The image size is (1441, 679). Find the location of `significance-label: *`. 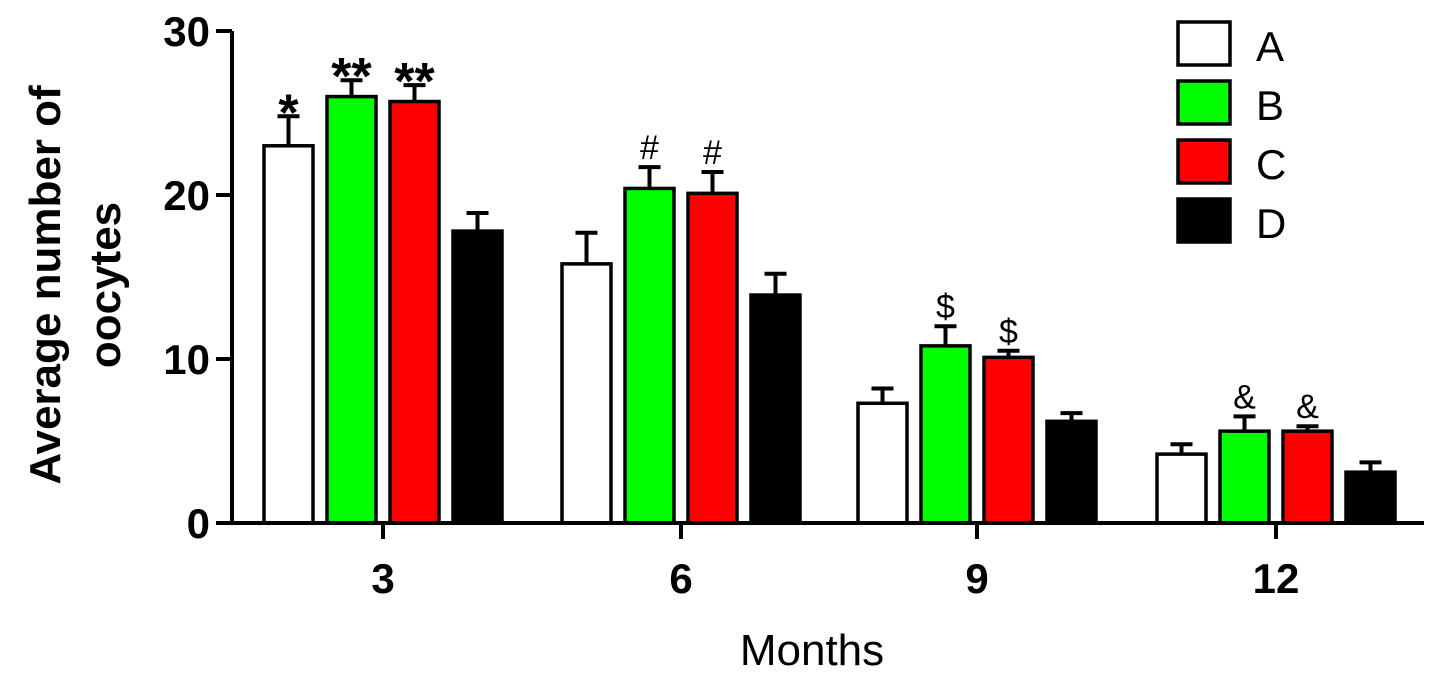

significance-label: * is located at coordinates (288, 113).